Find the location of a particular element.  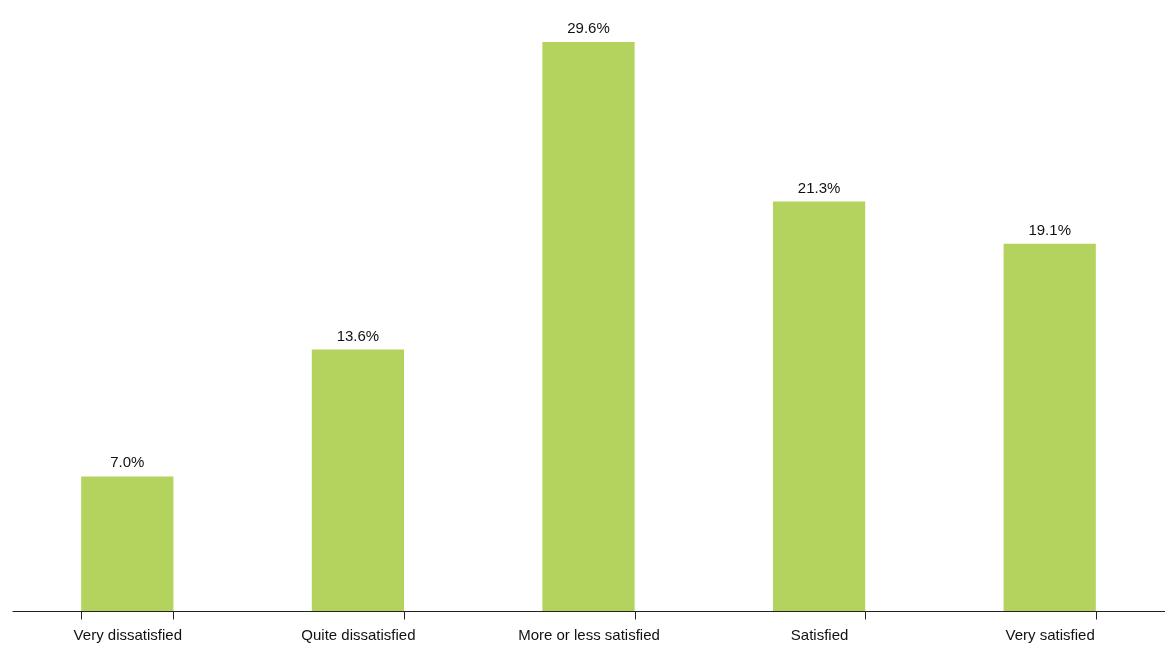

data-label: 29.6% is located at coordinates (588, 27).